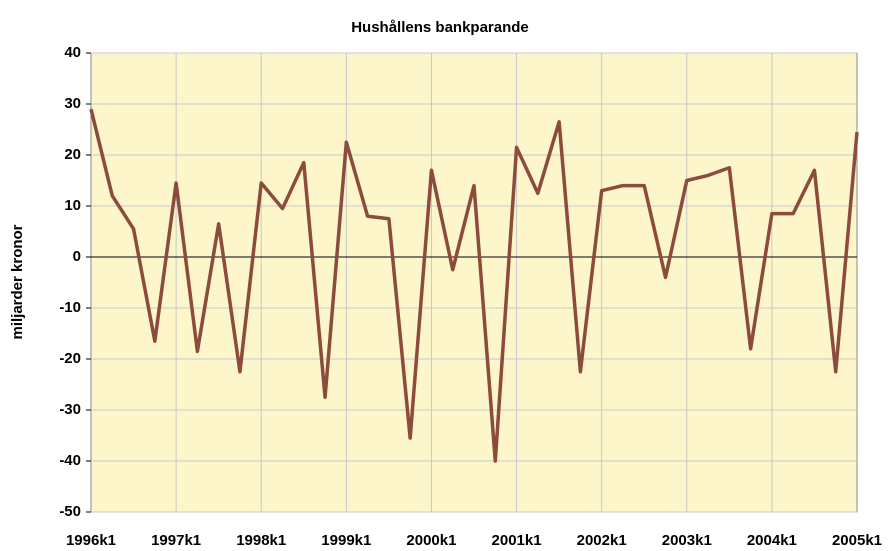 The width and height of the screenshot is (894, 551). What do you see at coordinates (72, 103) in the screenshot?
I see `y-tick-label: 30` at bounding box center [72, 103].